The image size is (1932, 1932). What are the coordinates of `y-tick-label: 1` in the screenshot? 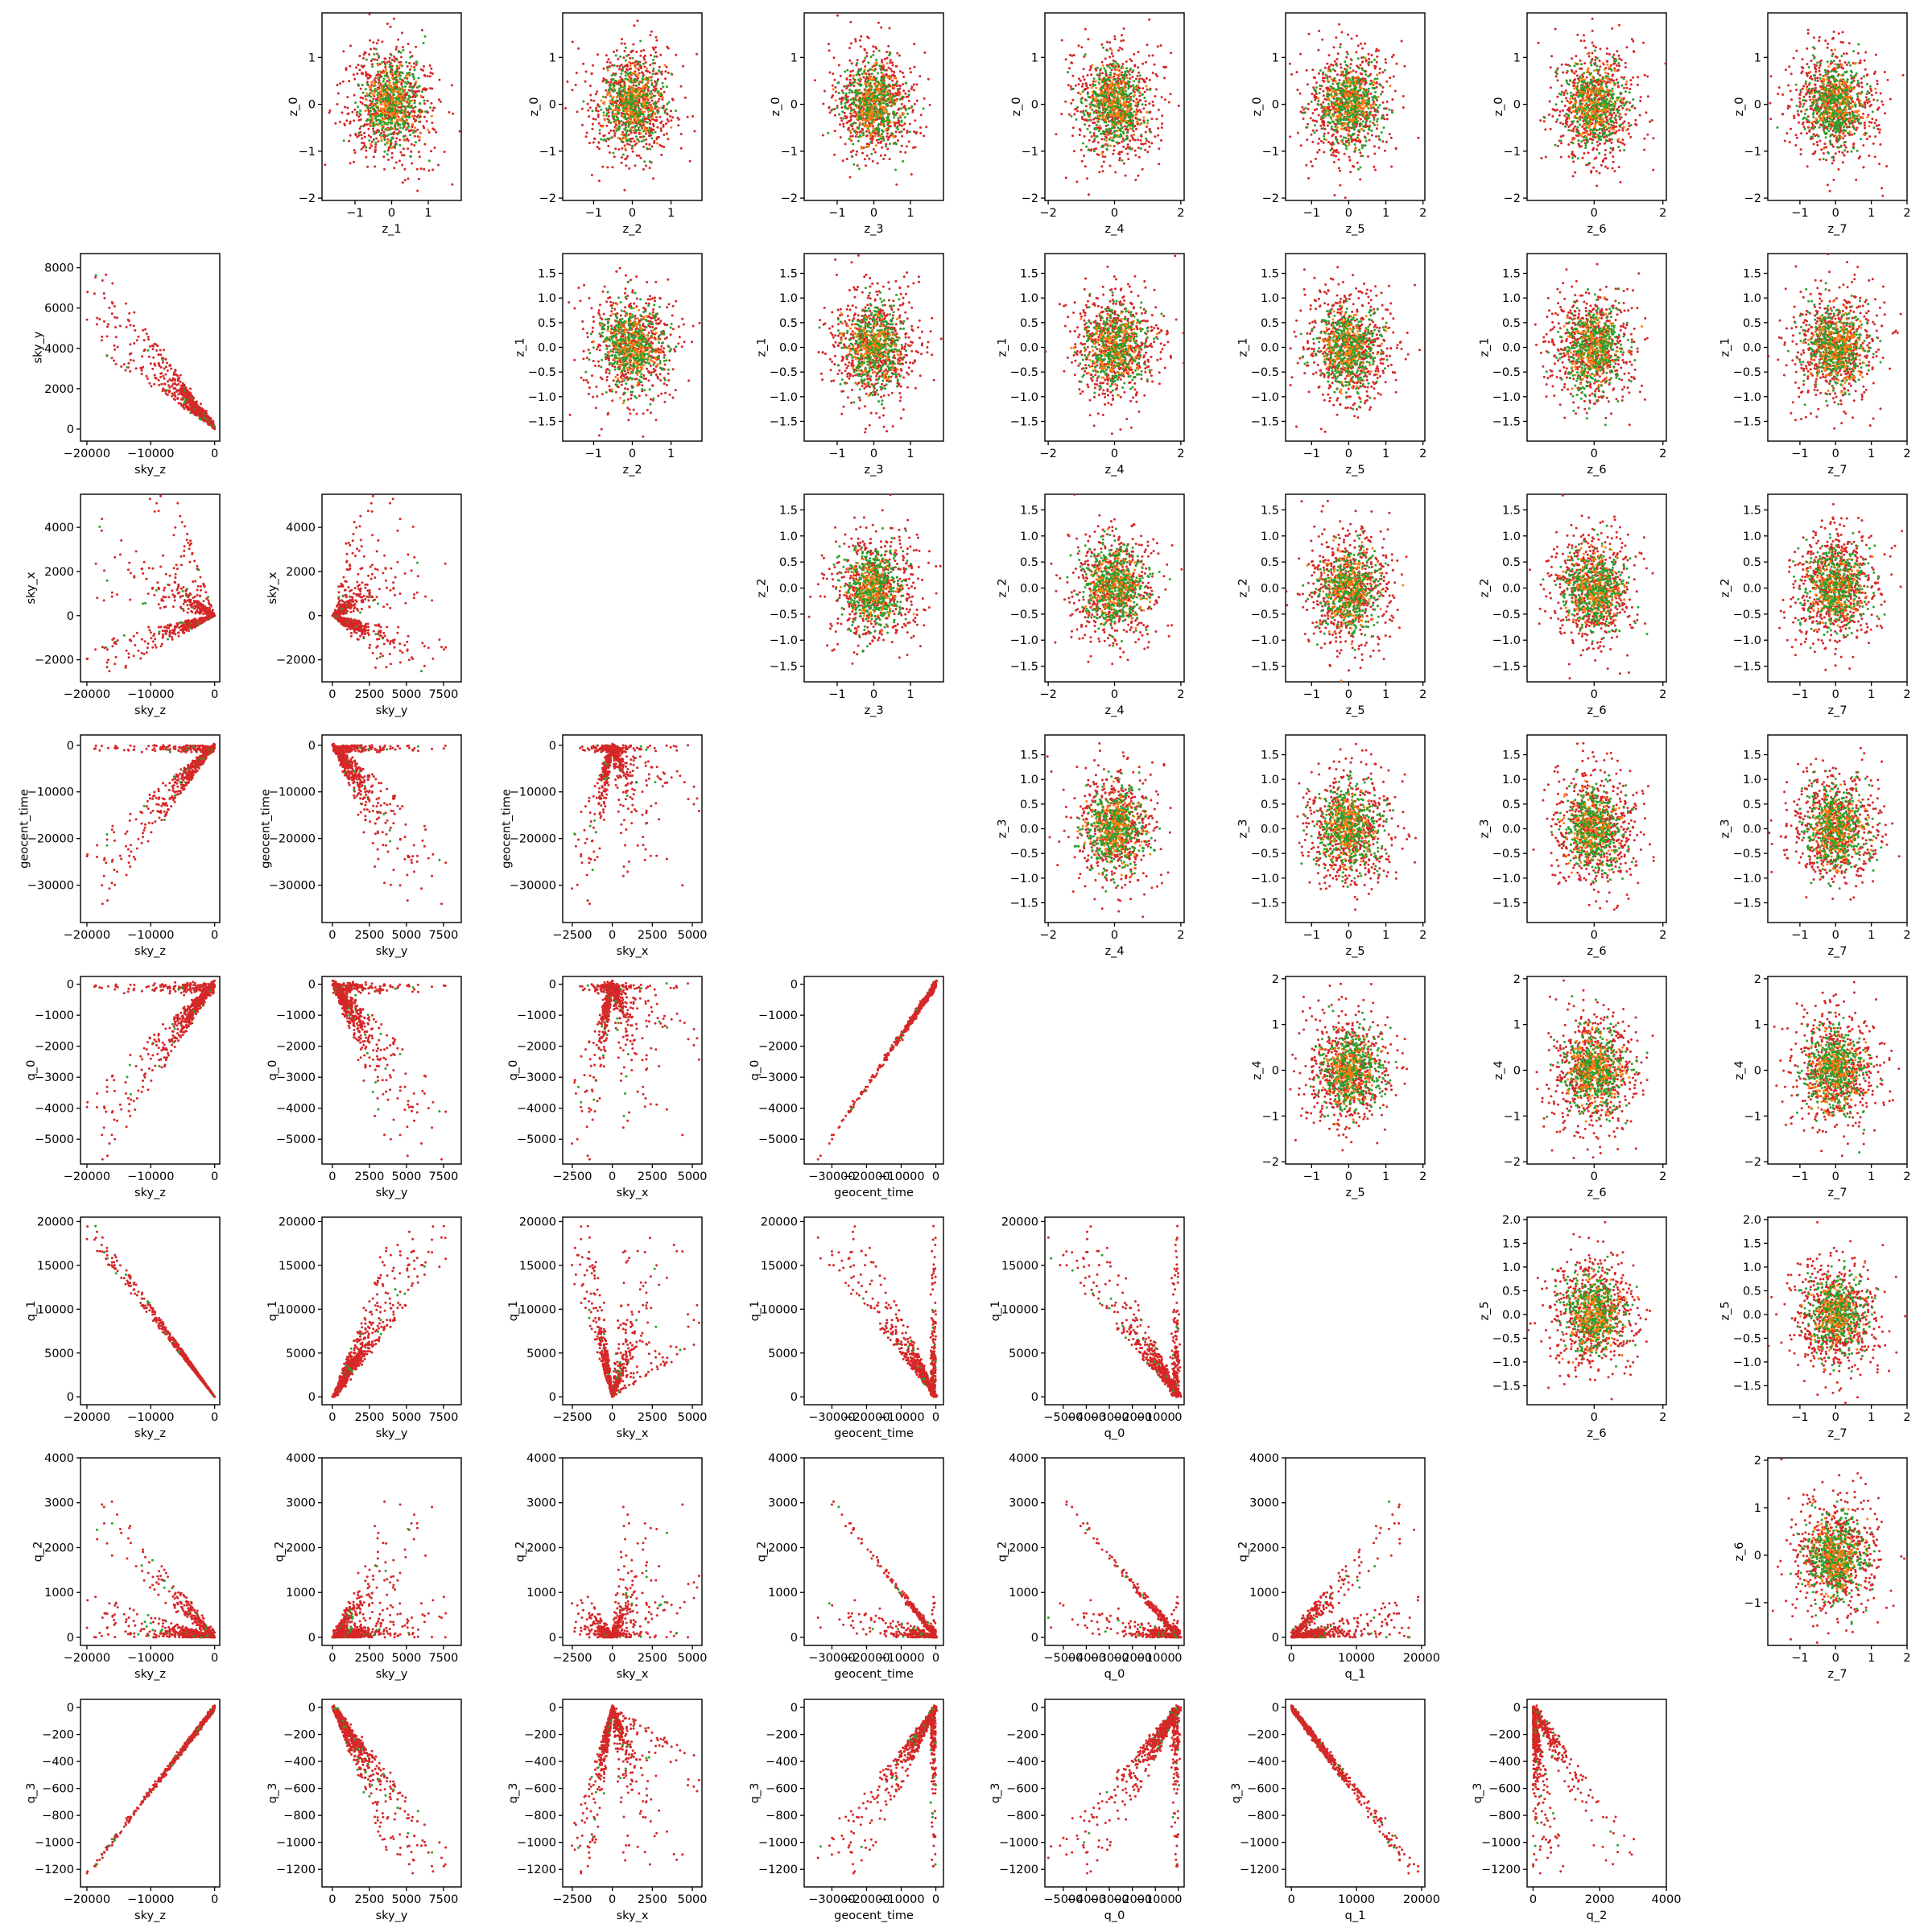 It's located at (312, 58).